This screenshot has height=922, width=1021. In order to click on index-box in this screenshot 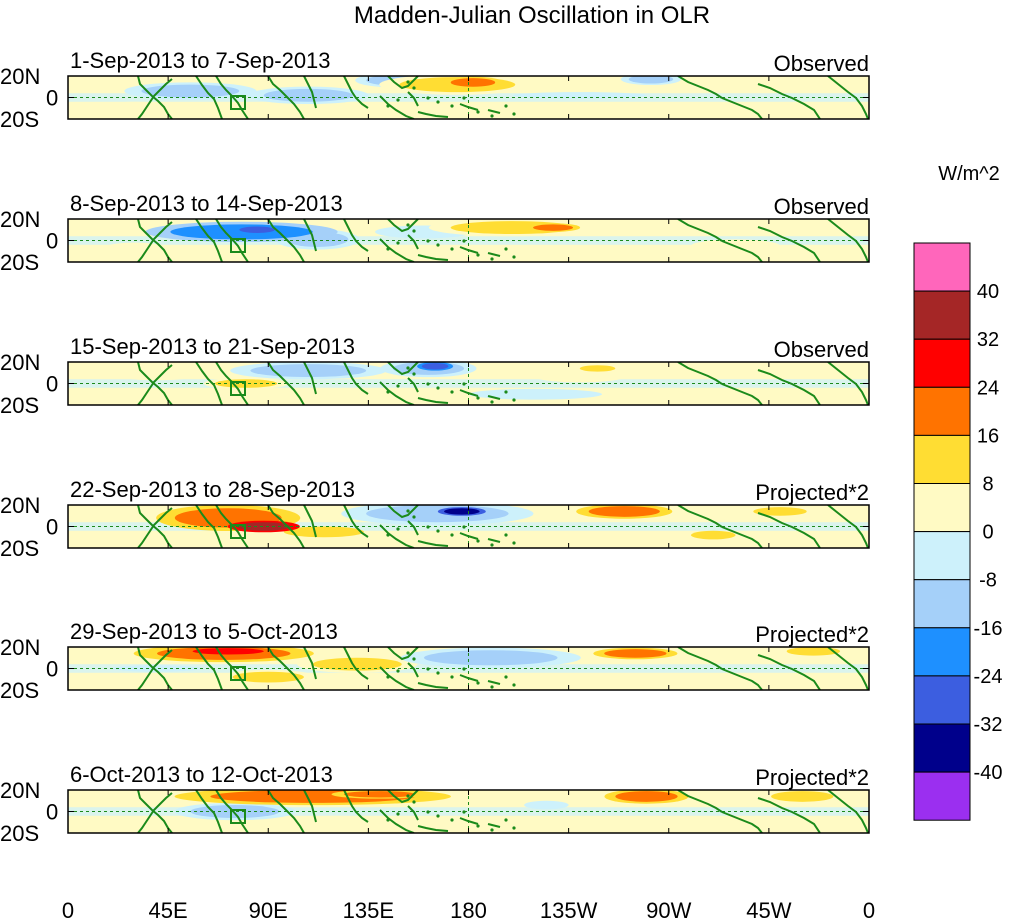, I will do `click(238, 388)`.